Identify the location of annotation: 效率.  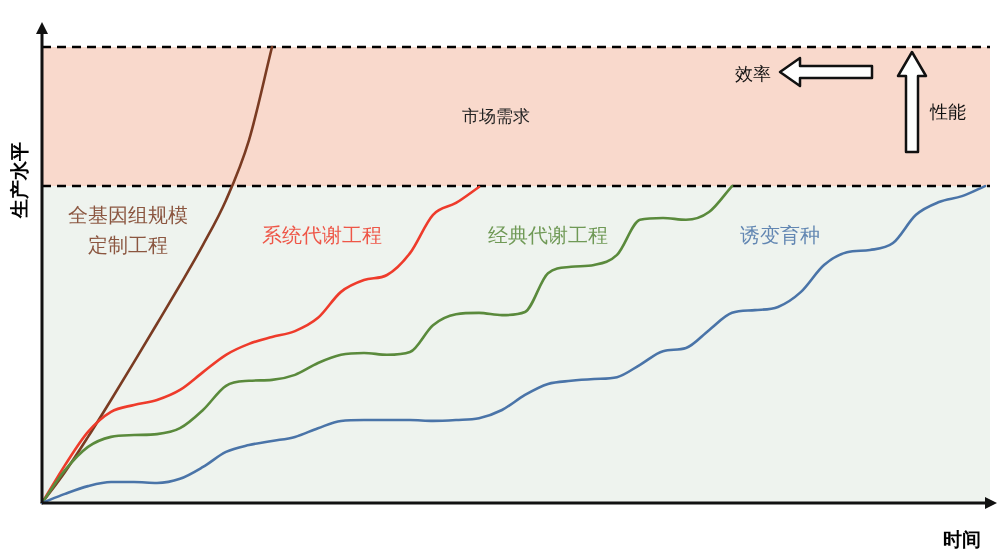
(753, 73).